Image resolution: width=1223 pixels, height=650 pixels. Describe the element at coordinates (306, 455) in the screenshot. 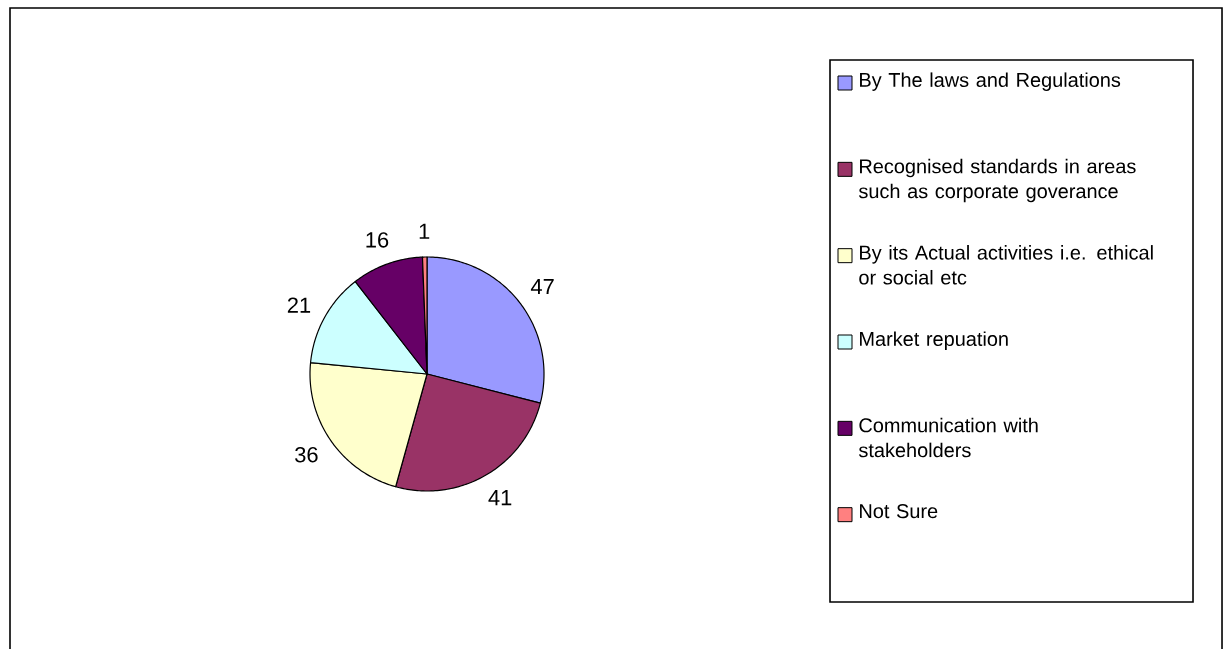

I see `data-label: 36` at that location.